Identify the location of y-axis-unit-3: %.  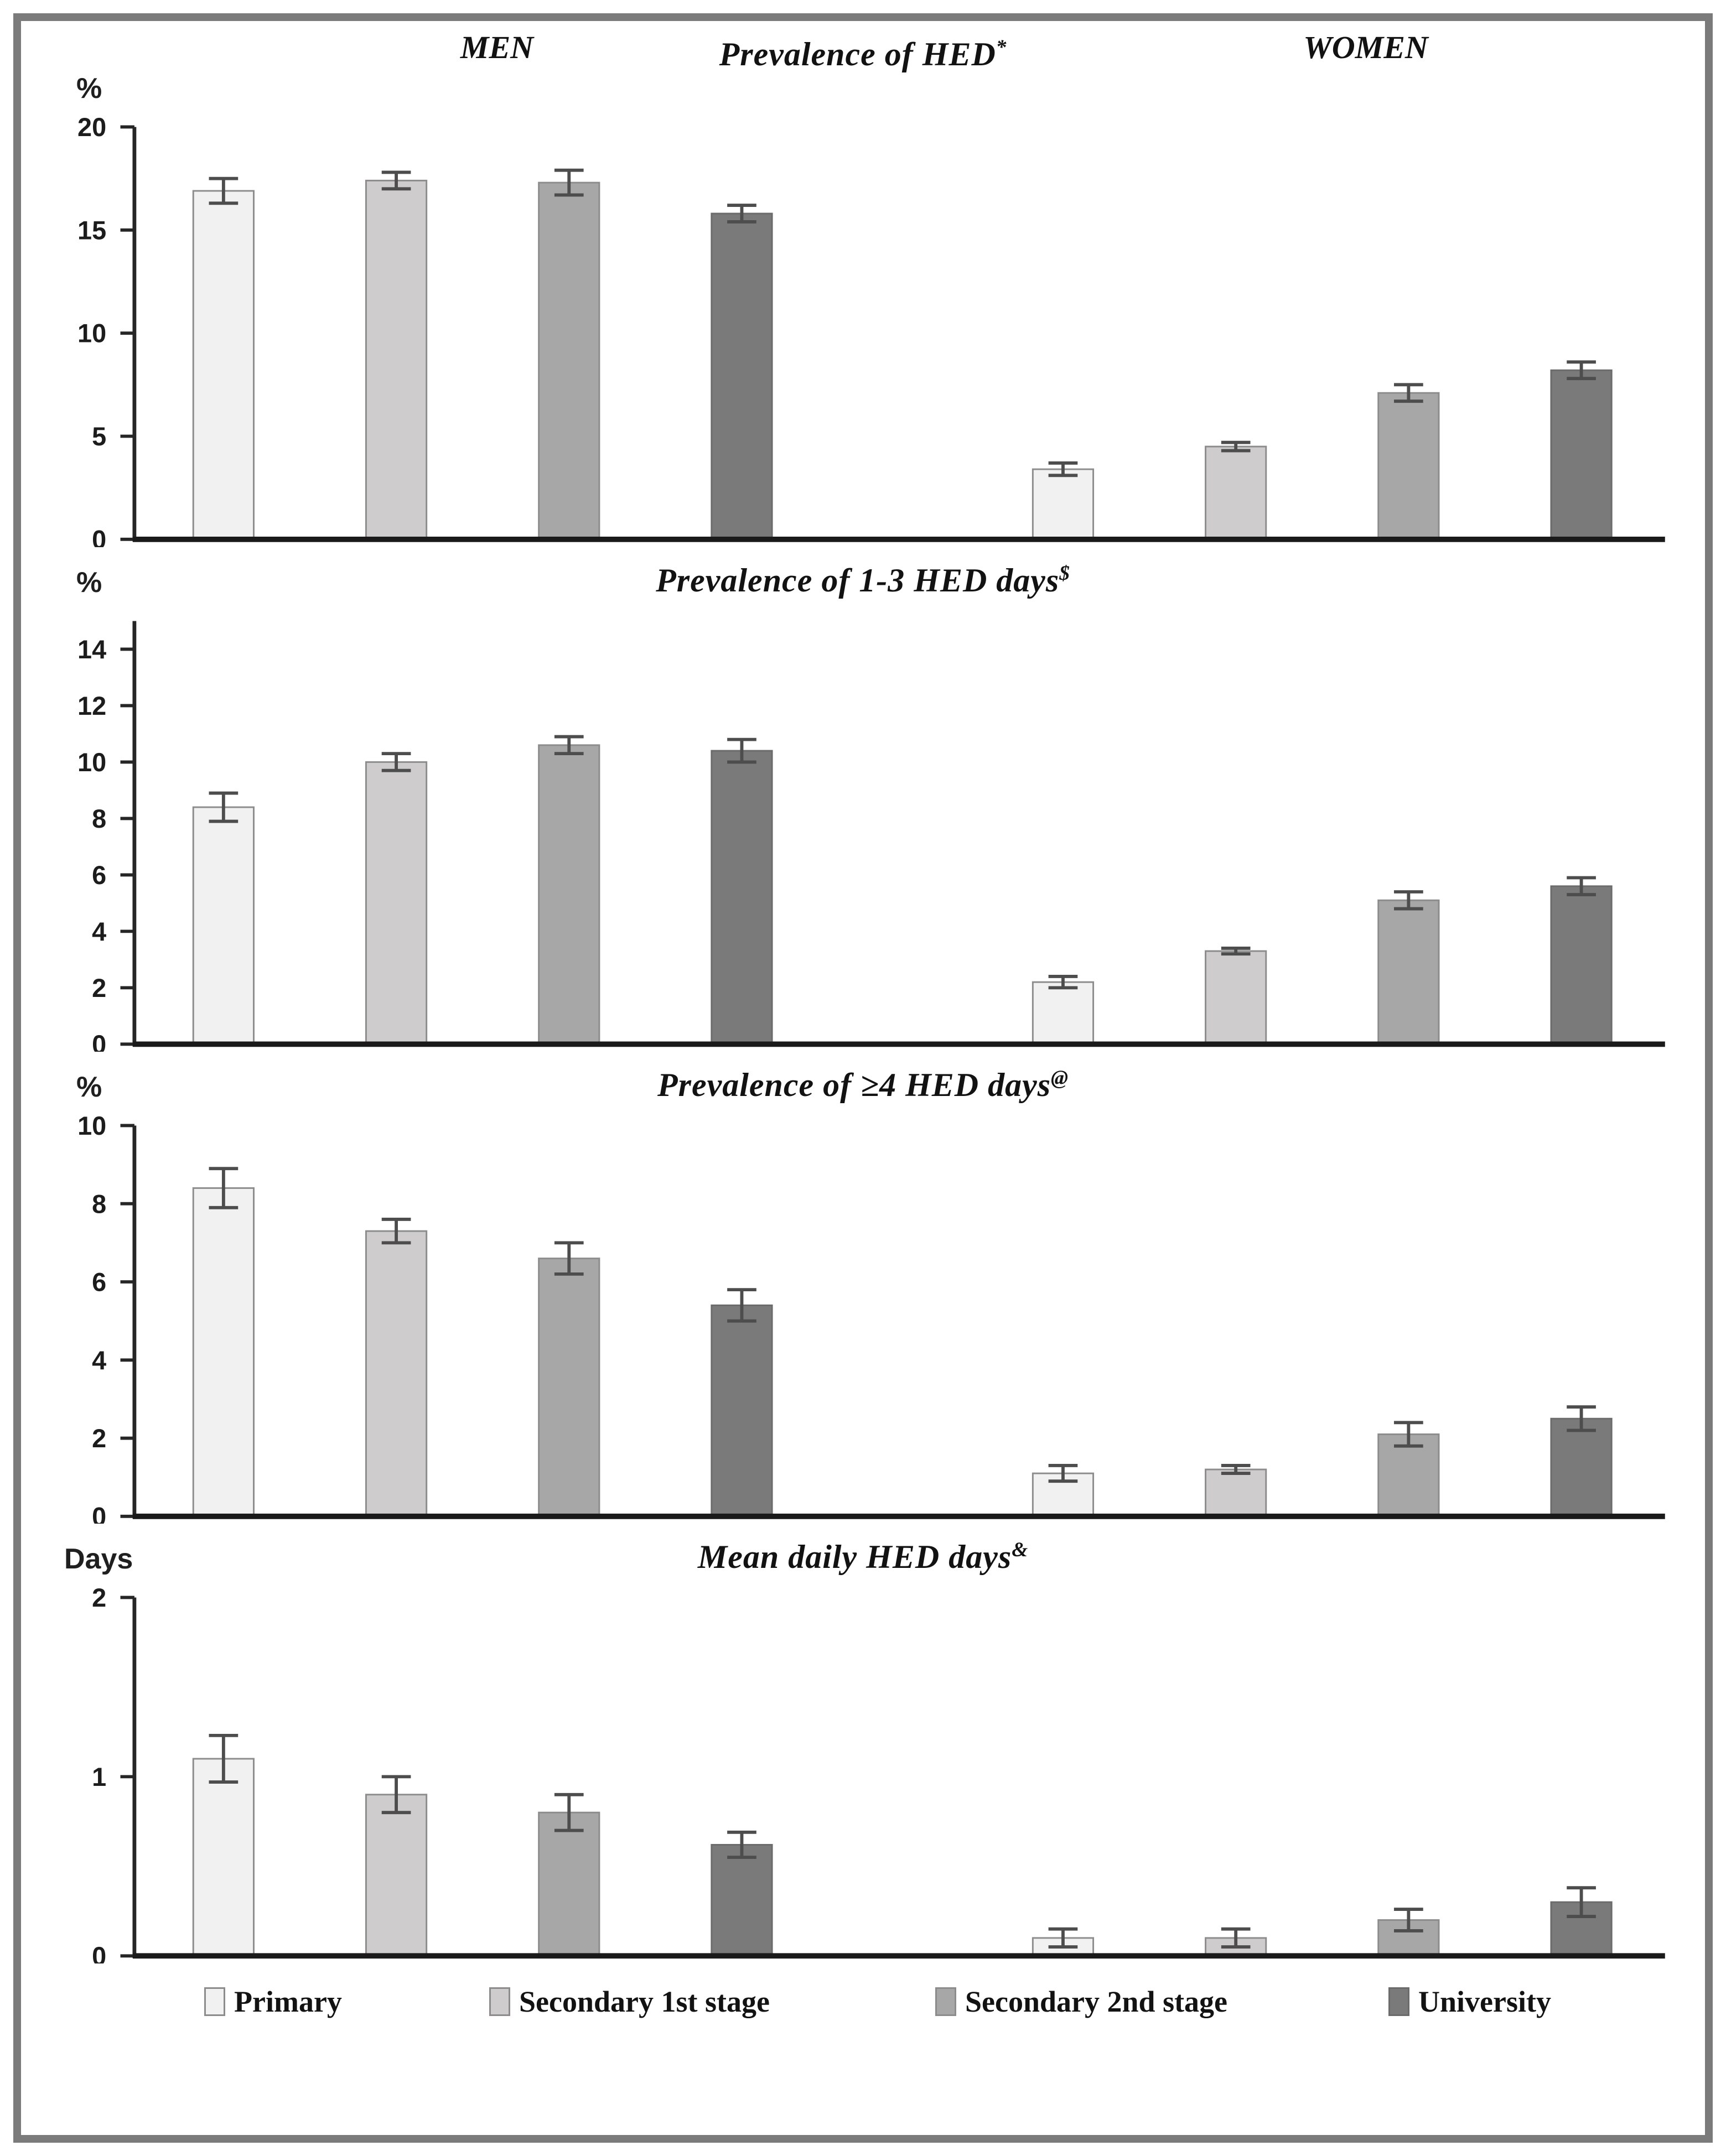
(89, 1087).